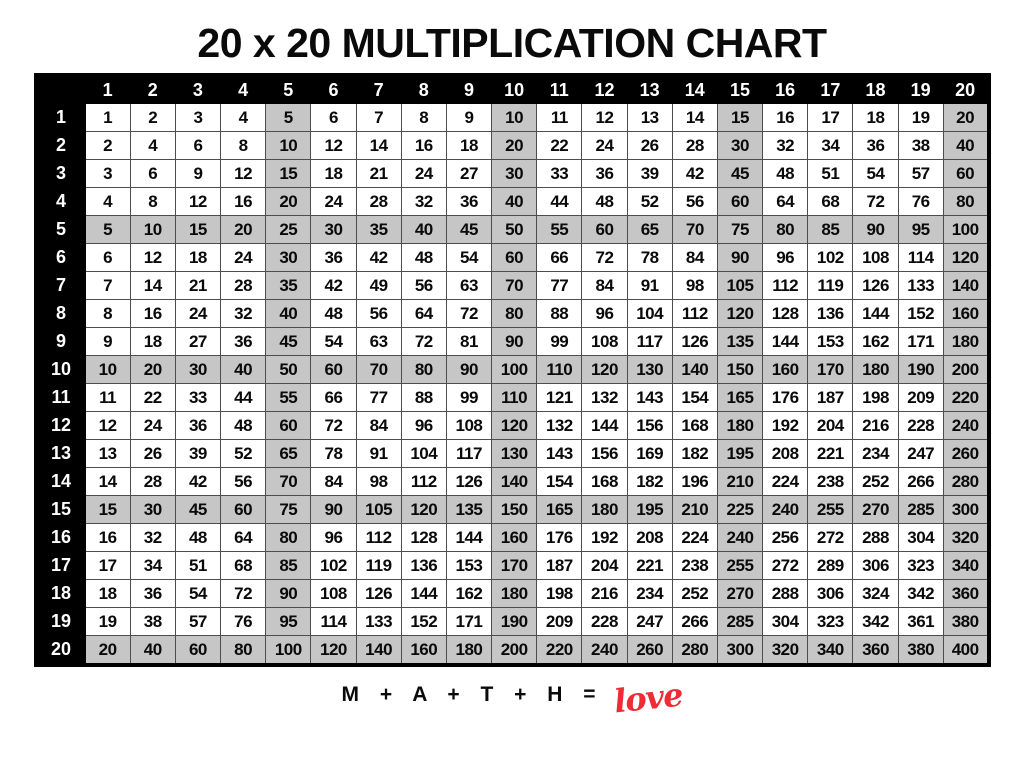  I want to click on product-cell: 360, so click(875, 650).